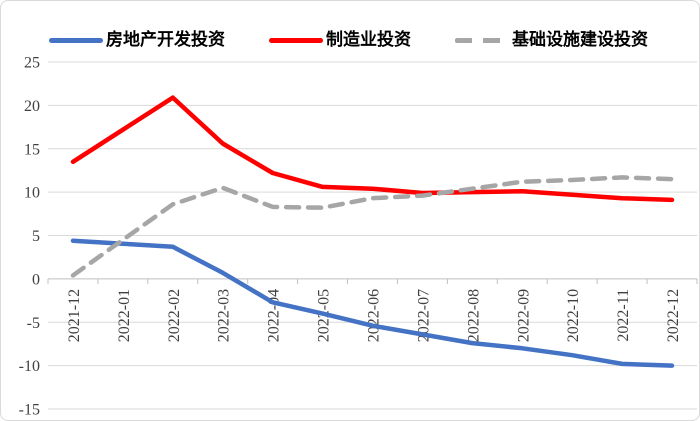 Image resolution: width=700 pixels, height=421 pixels. What do you see at coordinates (32, 149) in the screenshot?
I see `y-tick-label: 15` at bounding box center [32, 149].